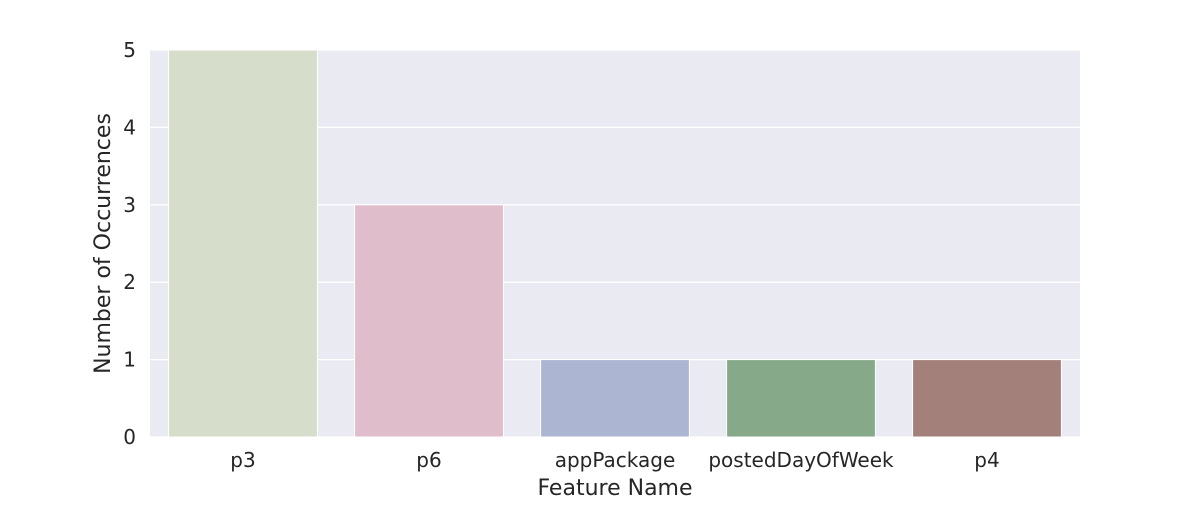  Describe the element at coordinates (129, 243) in the screenshot. I see `y-axis-ticks: 0 1 2 3 4 5` at that location.